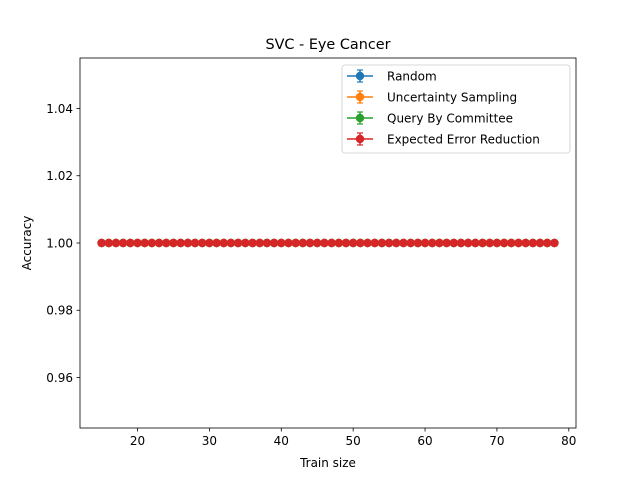 This screenshot has width=640, height=480. I want to click on series-expected-error-reduction, so click(328, 243).